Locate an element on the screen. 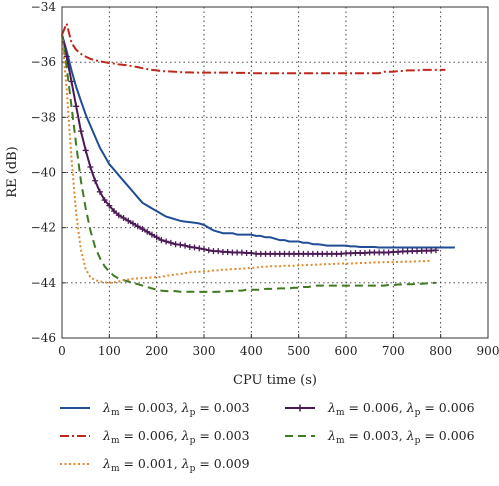  x-axis-title: CPU time (s) is located at coordinates (275, 380).